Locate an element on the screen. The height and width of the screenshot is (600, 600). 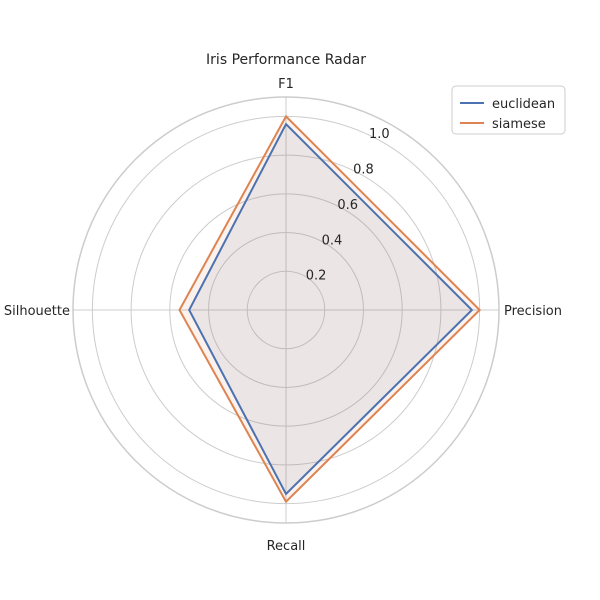
radial-tick-label: 0.6 is located at coordinates (347, 205).